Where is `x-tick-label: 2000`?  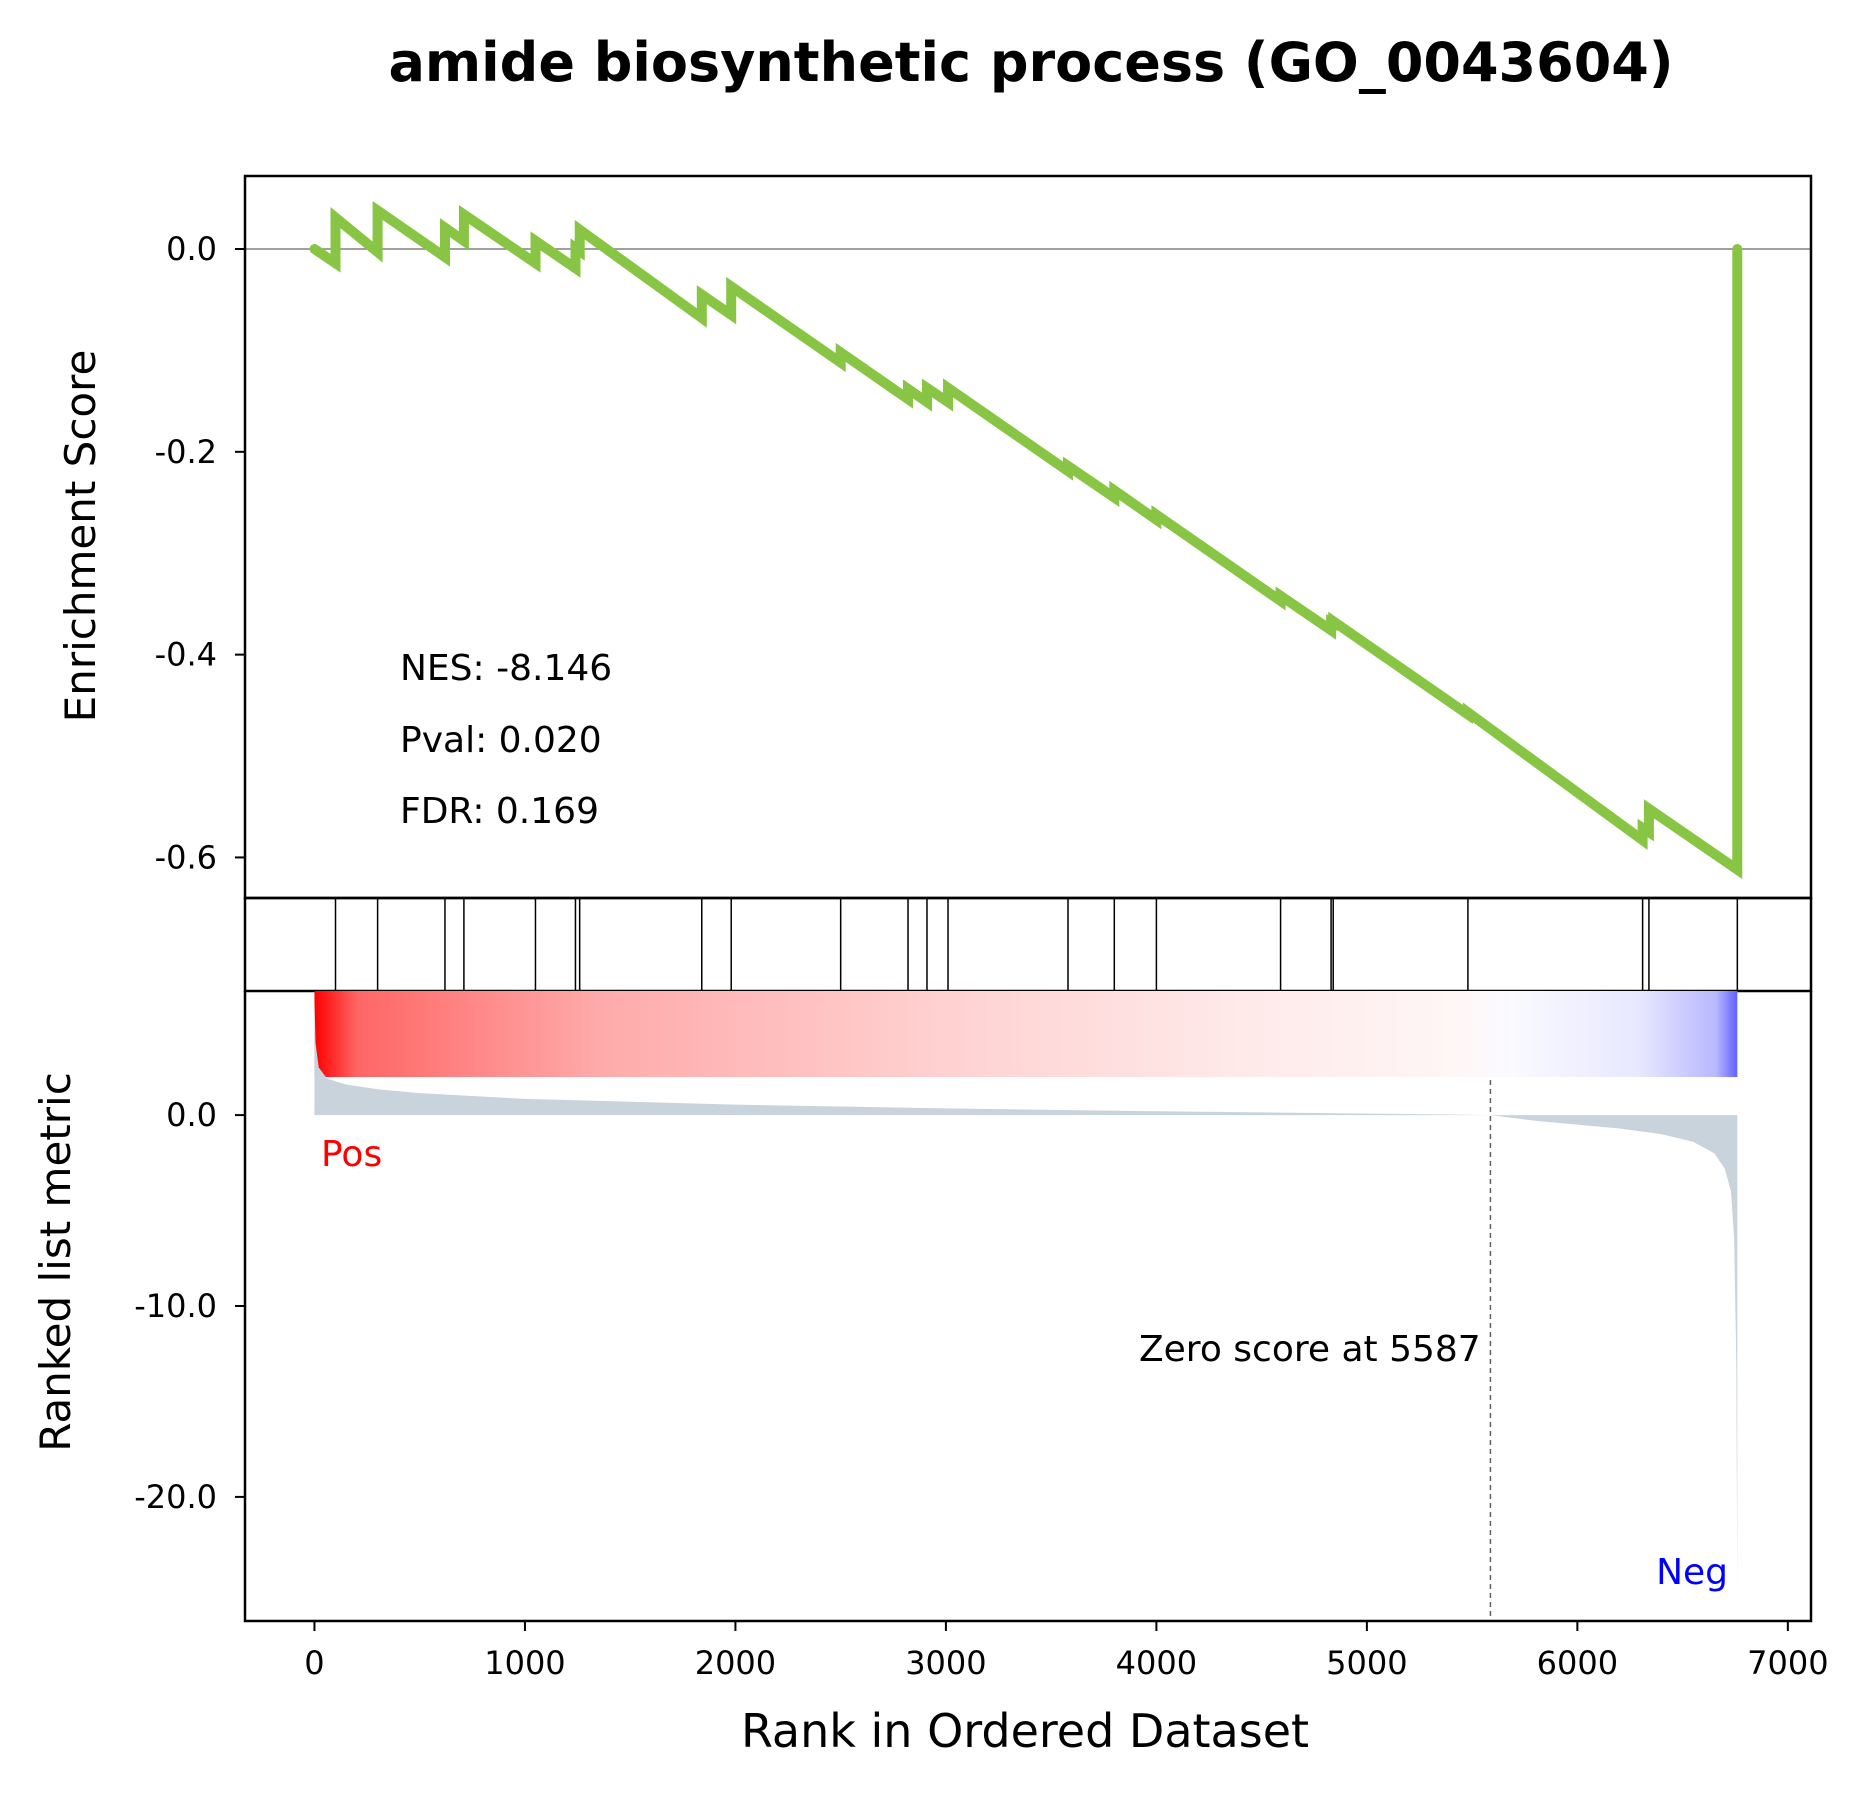
x-tick-label: 2000 is located at coordinates (735, 1663).